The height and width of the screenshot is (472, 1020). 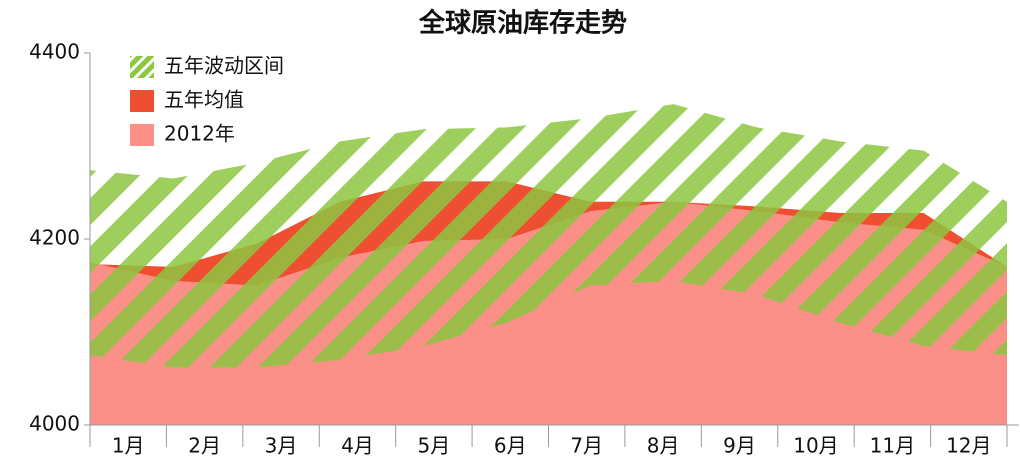 What do you see at coordinates (54, 52) in the screenshot?
I see `y-tick-label: 4400` at bounding box center [54, 52].